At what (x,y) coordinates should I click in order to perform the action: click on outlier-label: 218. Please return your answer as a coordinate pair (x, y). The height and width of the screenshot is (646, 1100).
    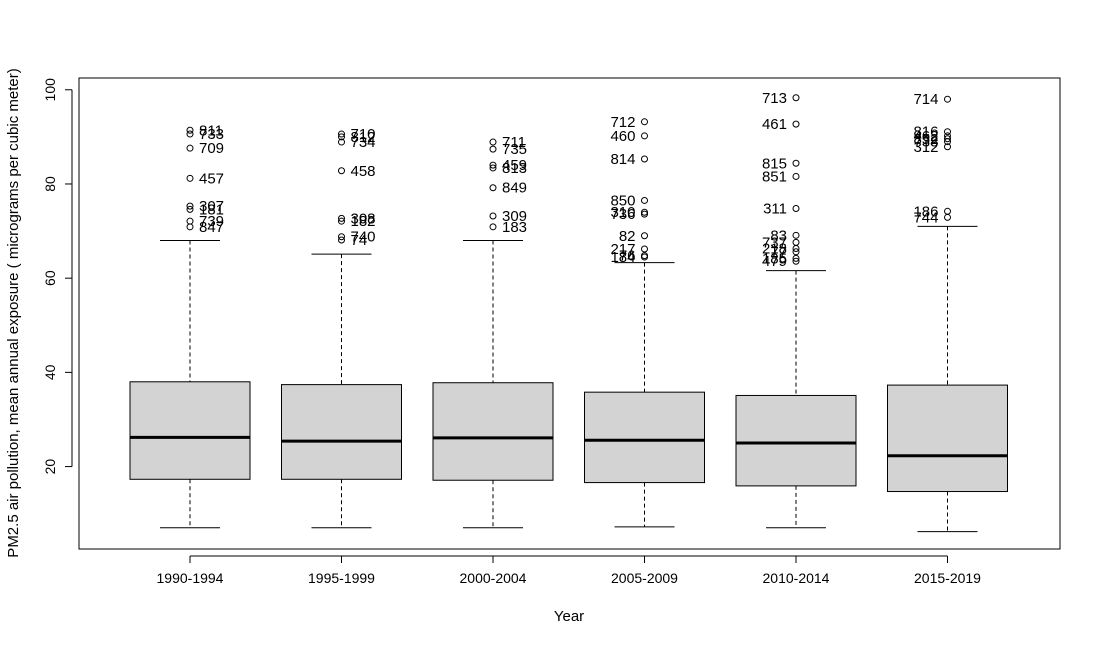
    Looking at the image, I should click on (774, 249).